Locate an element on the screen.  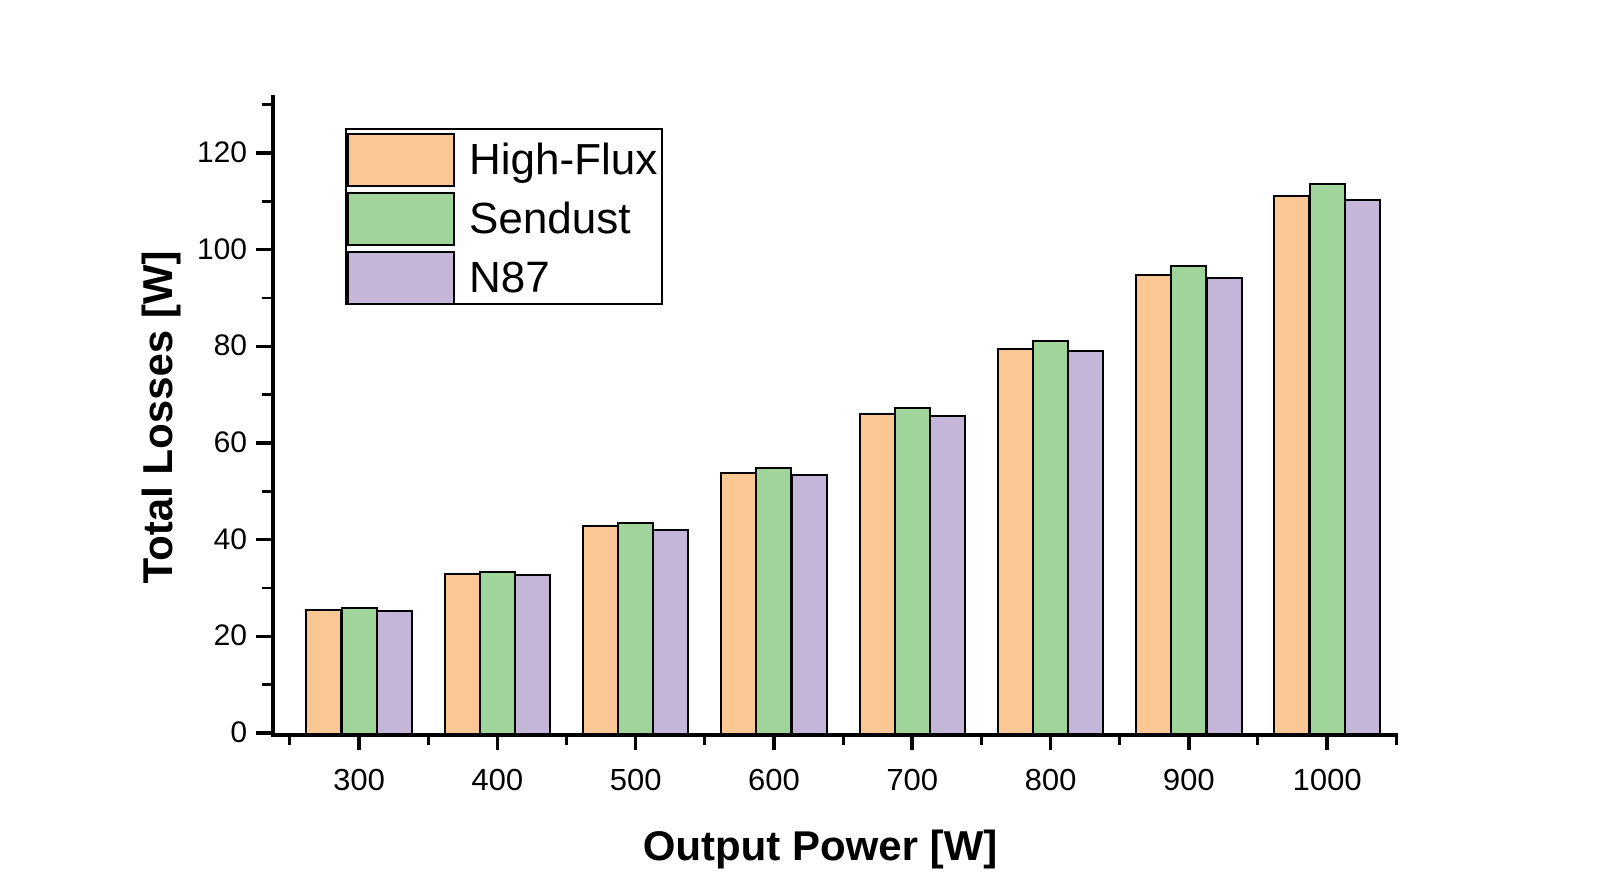
legend-item-n87: N87 is located at coordinates (504, 277).